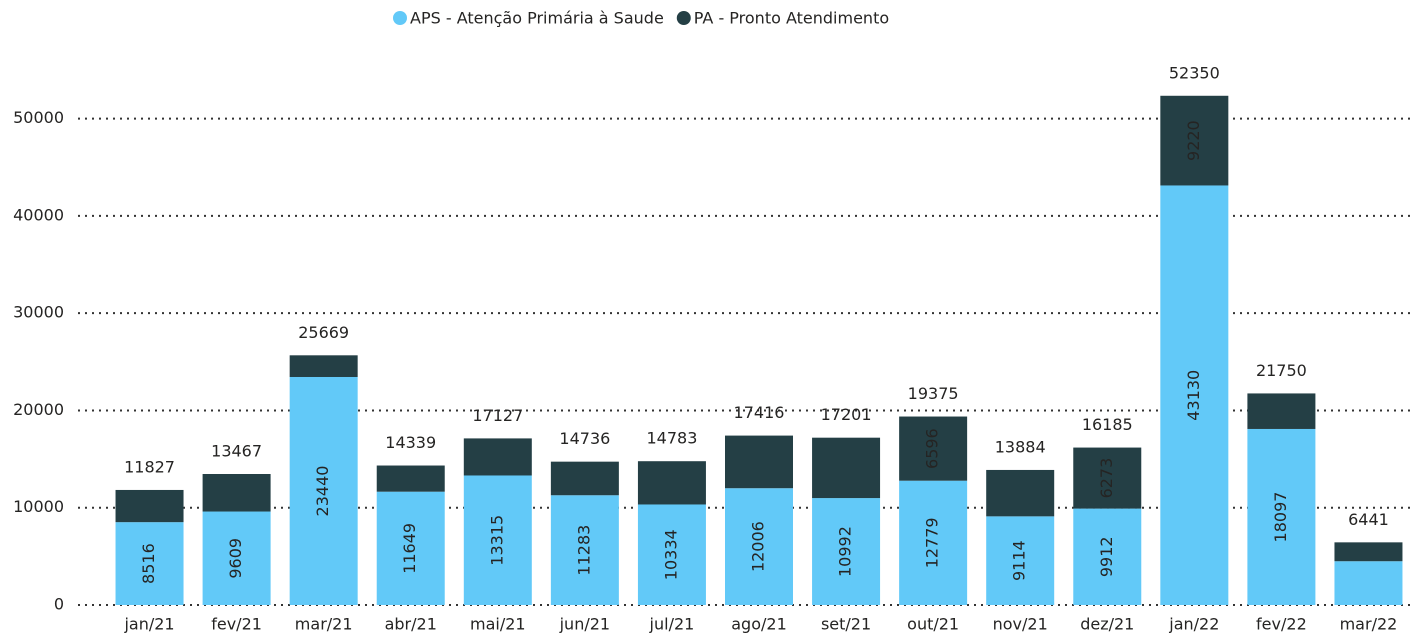 The height and width of the screenshot is (642, 1412). I want to click on value-label: 10992, so click(845, 551).